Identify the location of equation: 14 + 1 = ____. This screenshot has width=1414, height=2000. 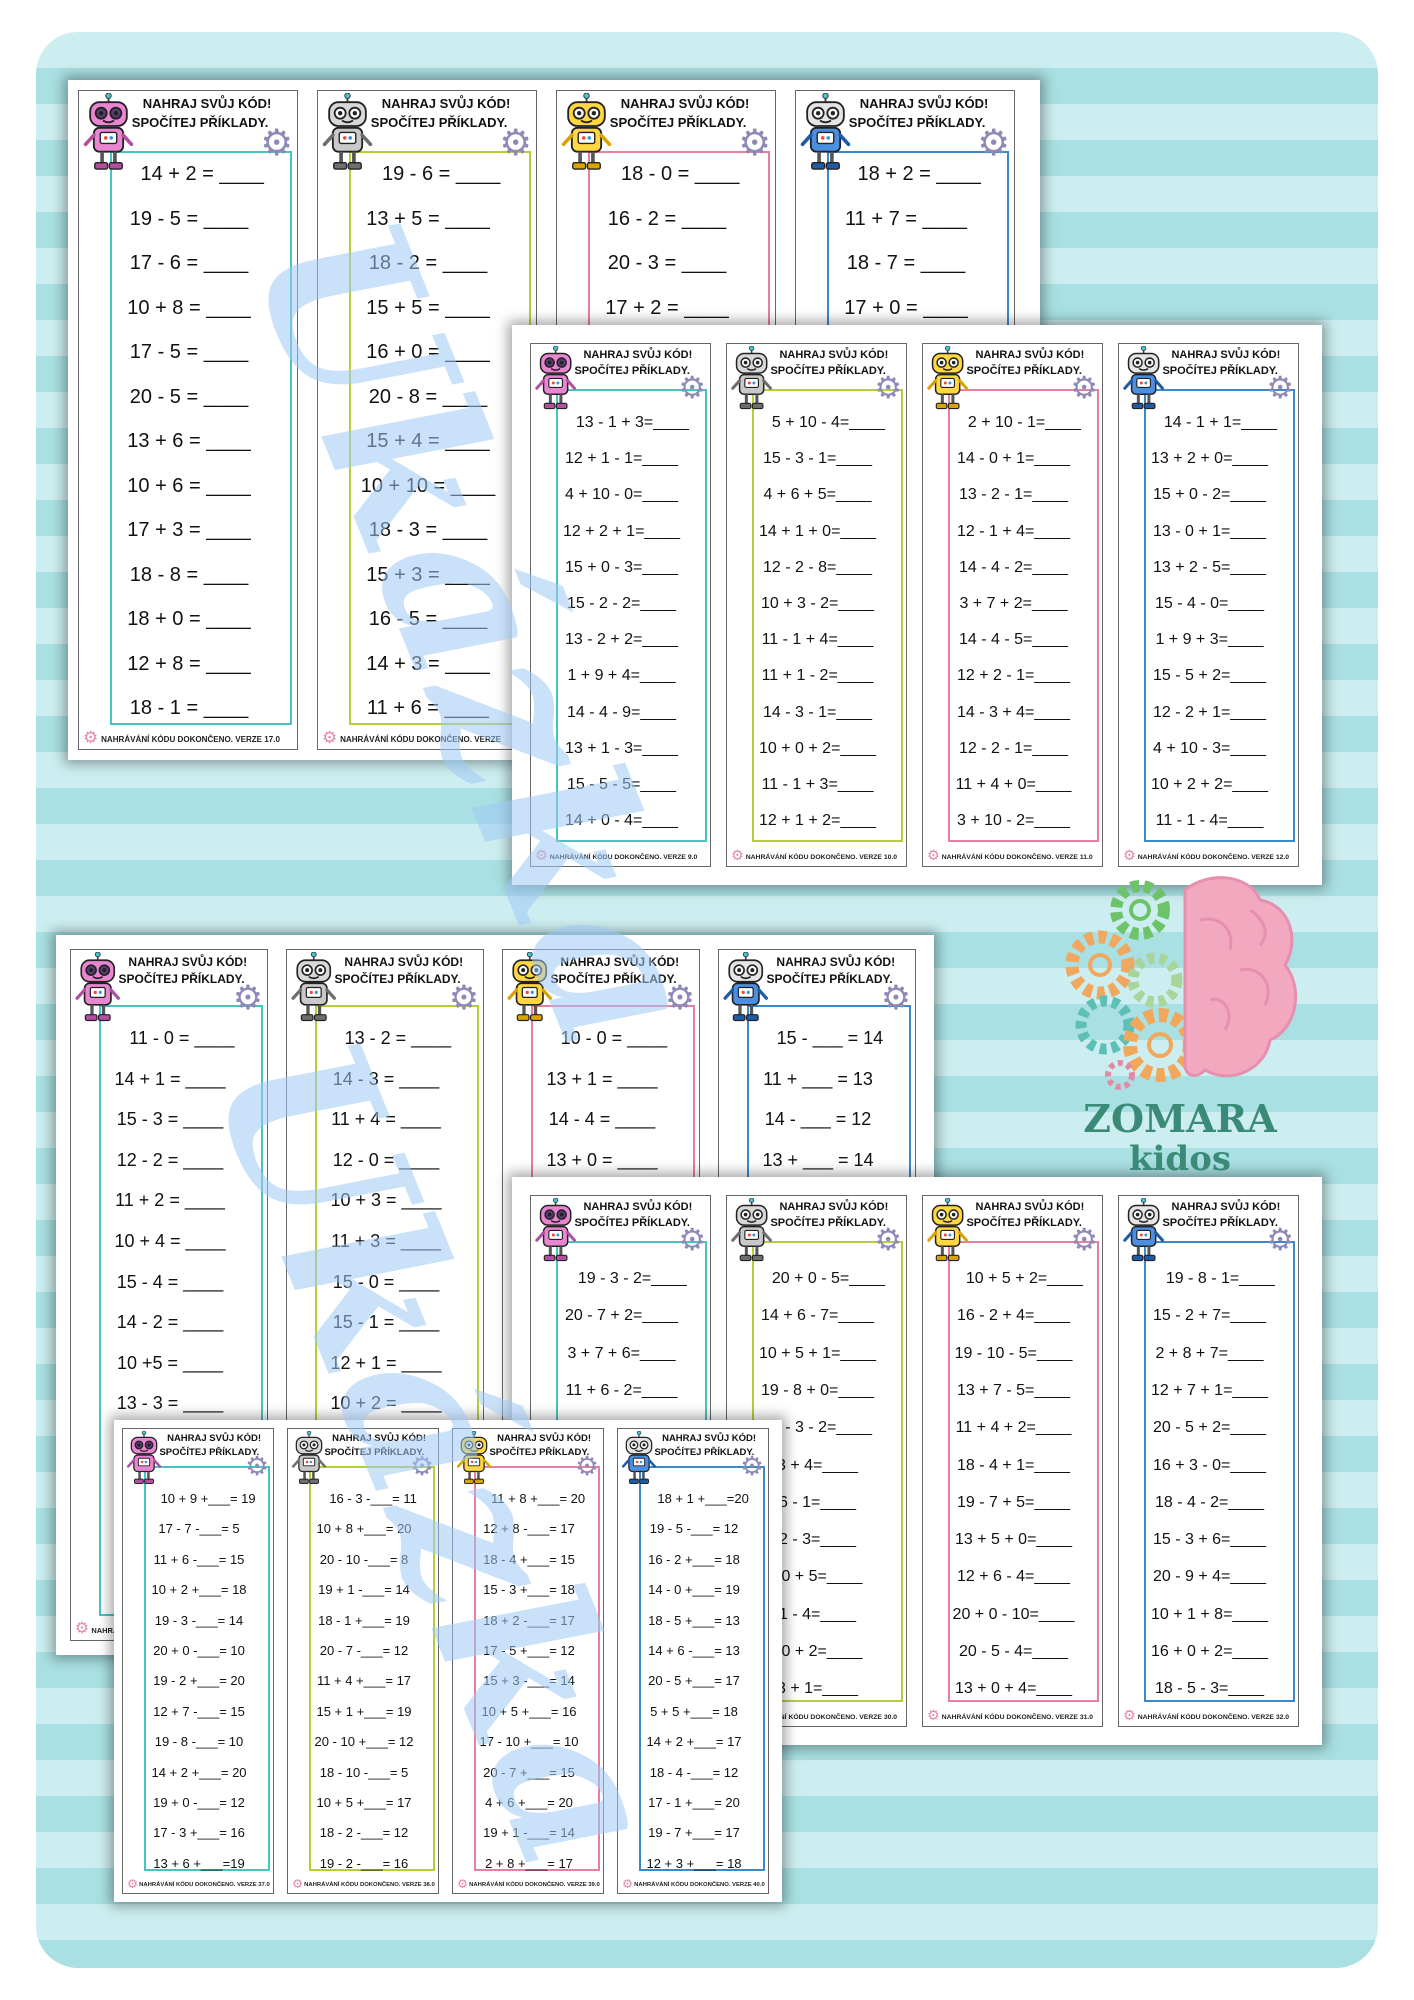
(170, 1078).